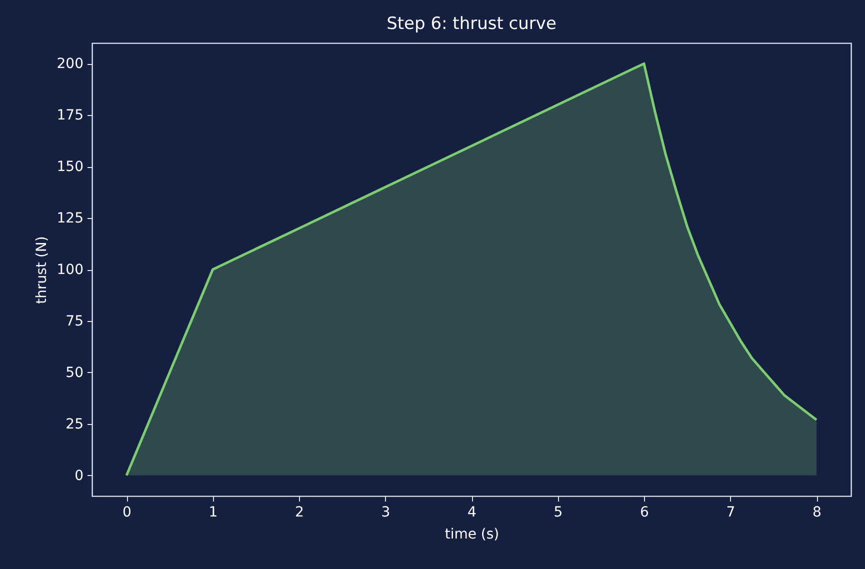  Describe the element at coordinates (645, 512) in the screenshot. I see `x-tick-label: 6` at that location.